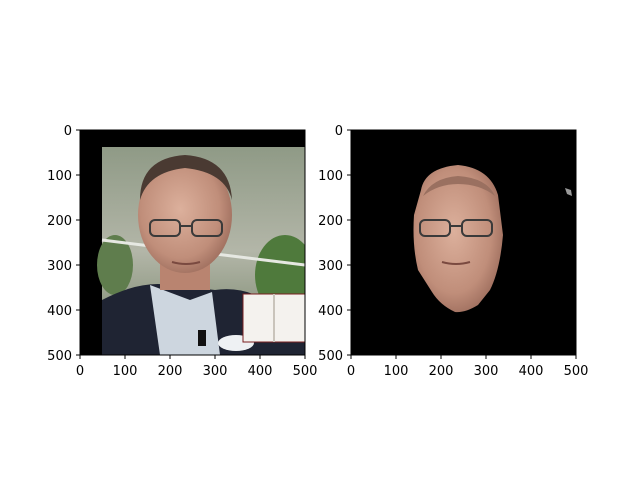  Describe the element at coordinates (59, 356) in the screenshot. I see `left-y-tick-label: 500` at that location.